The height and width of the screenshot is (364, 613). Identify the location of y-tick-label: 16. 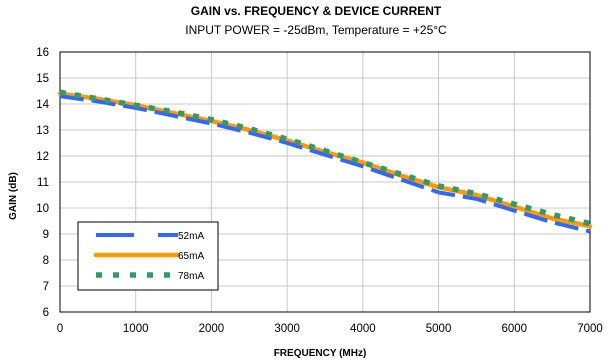
(42, 53).